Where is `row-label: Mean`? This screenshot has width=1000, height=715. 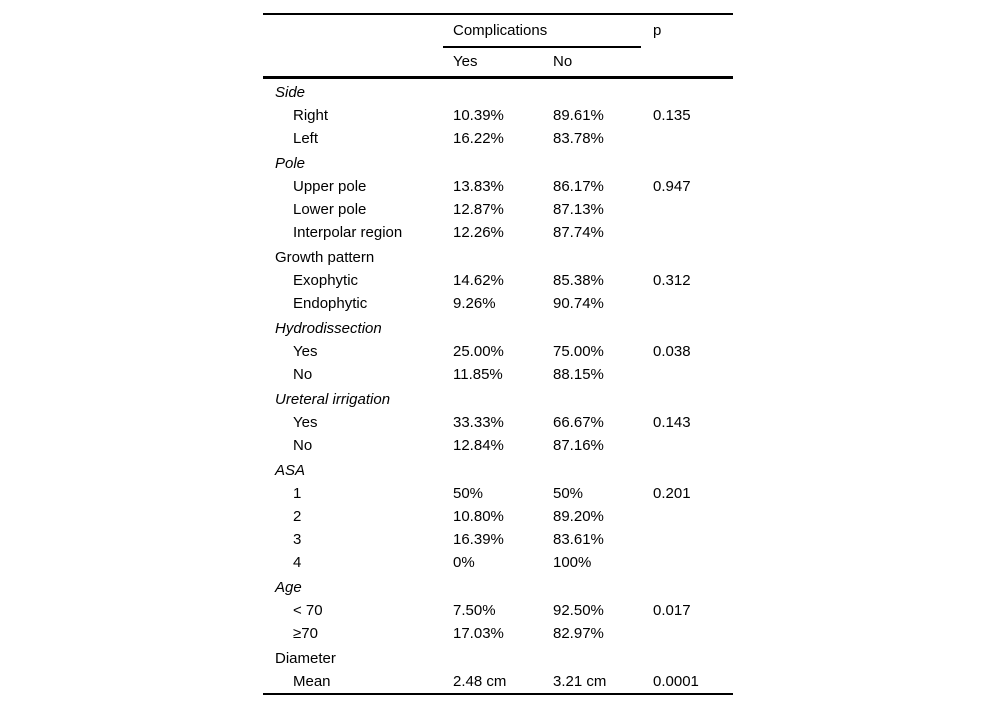 row-label: Mean is located at coordinates (312, 681).